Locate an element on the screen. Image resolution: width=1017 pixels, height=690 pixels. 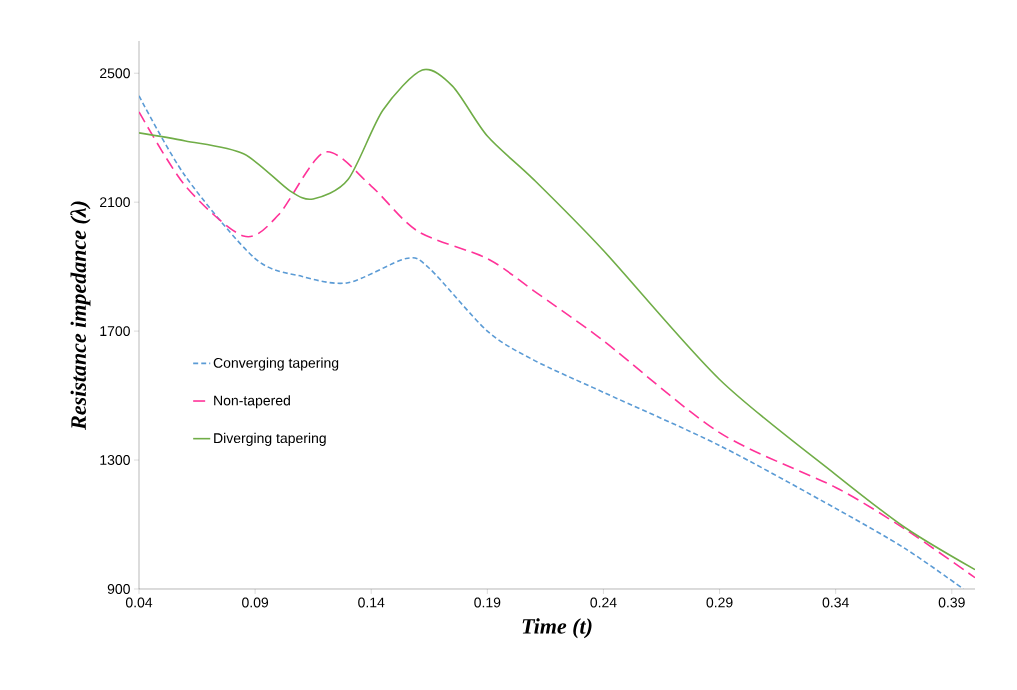
y-tick-label: 2100 is located at coordinates (115, 202).